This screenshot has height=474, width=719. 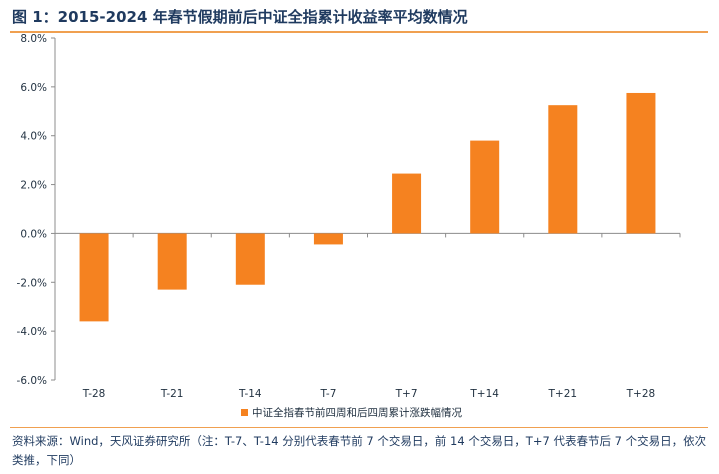 What do you see at coordinates (359, 32) in the screenshot?
I see `title-divider` at bounding box center [359, 32].